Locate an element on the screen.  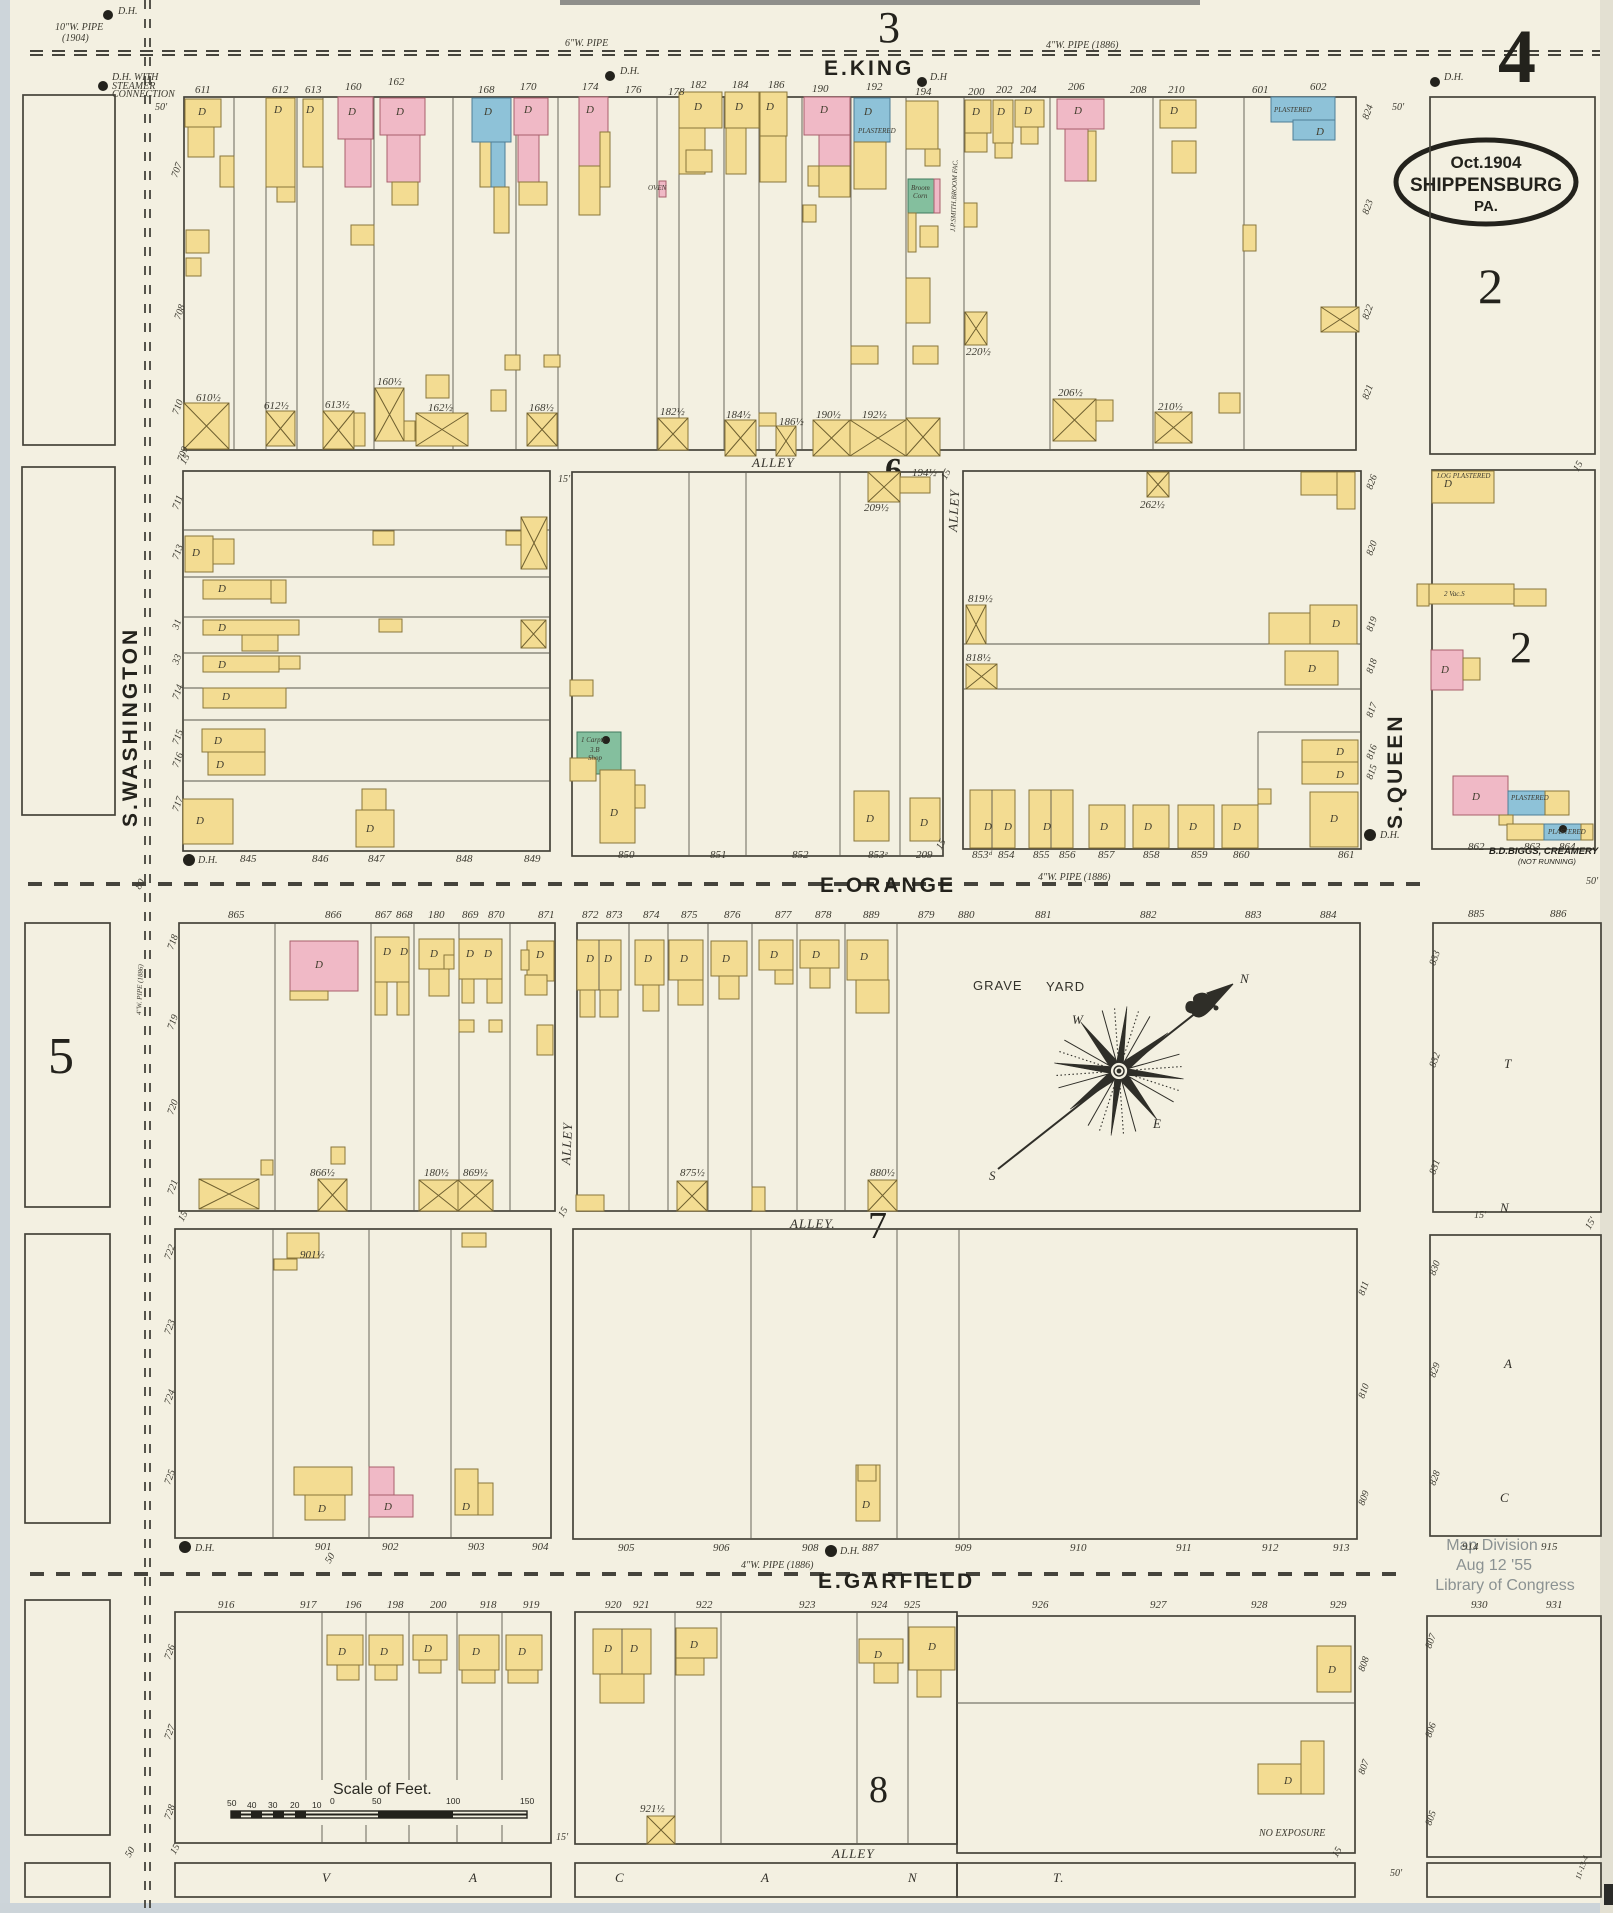
svg-text: 922 is located at coordinates (704, 1605).